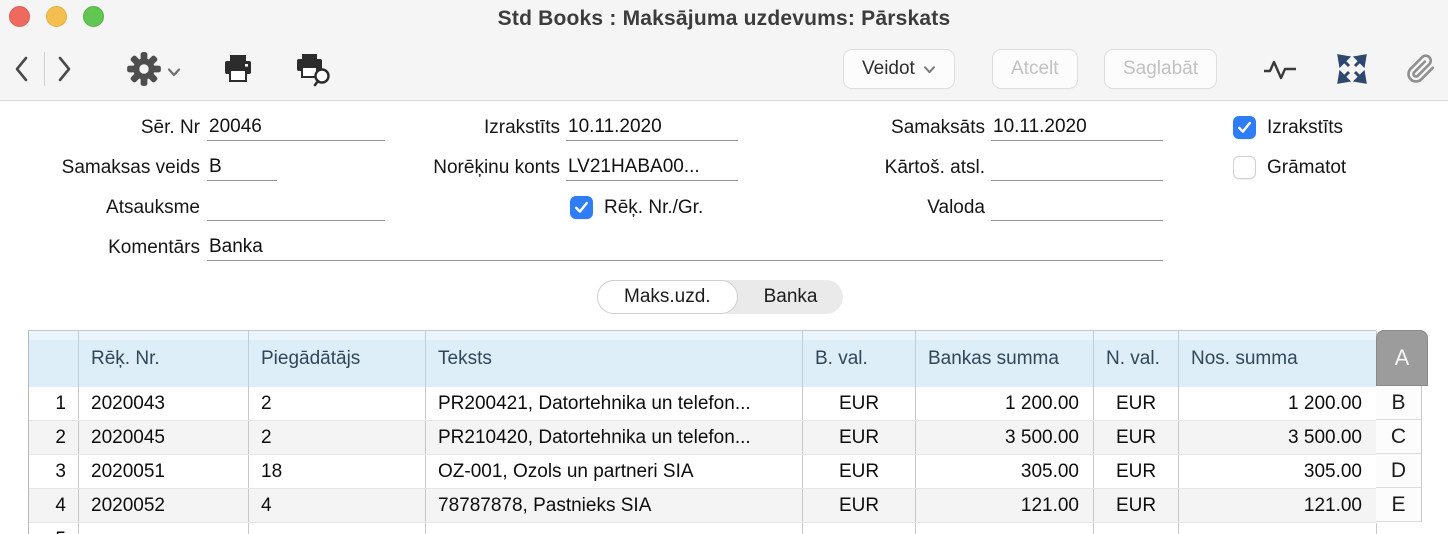 This screenshot has width=1448, height=534. I want to click on cell-n-val, so click(1136, 528).